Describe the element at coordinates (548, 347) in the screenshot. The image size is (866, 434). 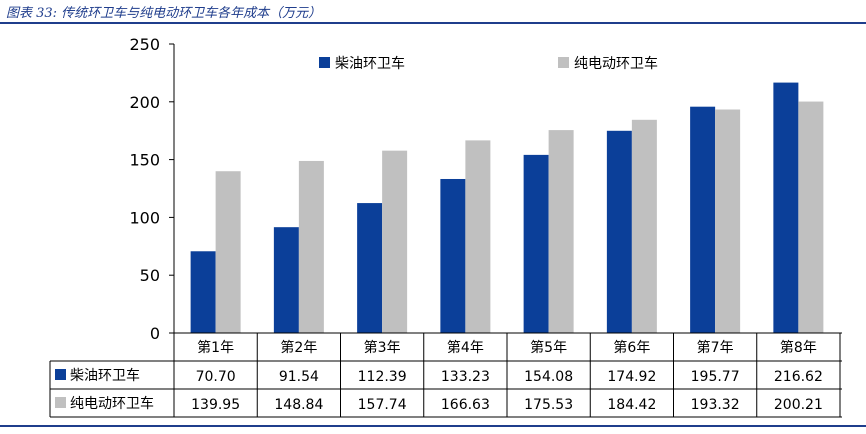
I see `category-label: 第5年` at that location.